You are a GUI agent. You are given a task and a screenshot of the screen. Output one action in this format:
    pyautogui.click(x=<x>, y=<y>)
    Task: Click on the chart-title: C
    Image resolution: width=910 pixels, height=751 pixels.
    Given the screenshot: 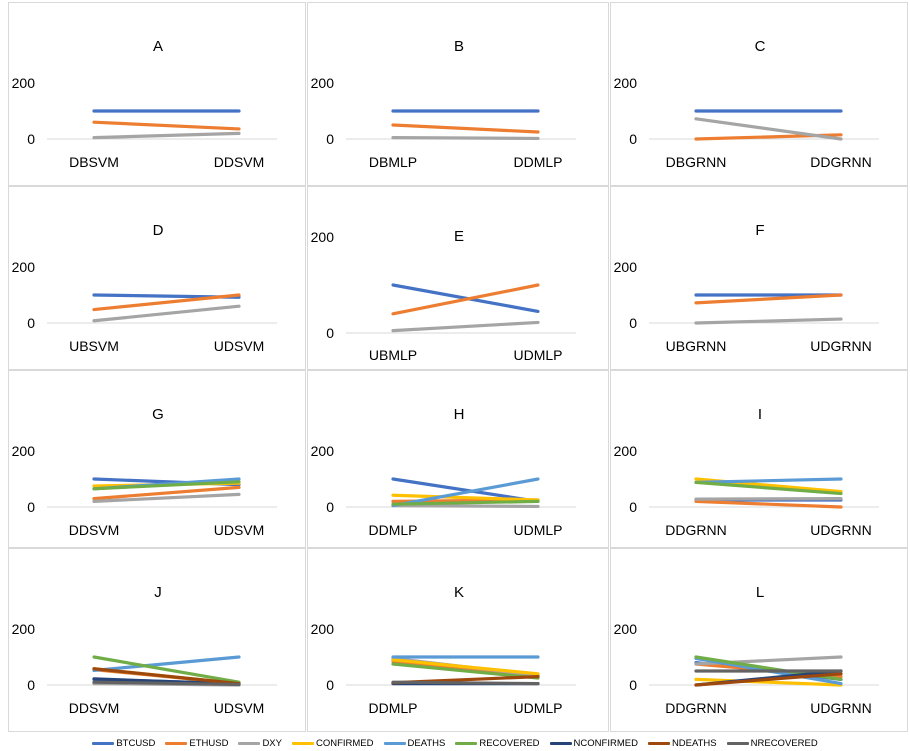 What is the action you would take?
    pyautogui.click(x=760, y=46)
    